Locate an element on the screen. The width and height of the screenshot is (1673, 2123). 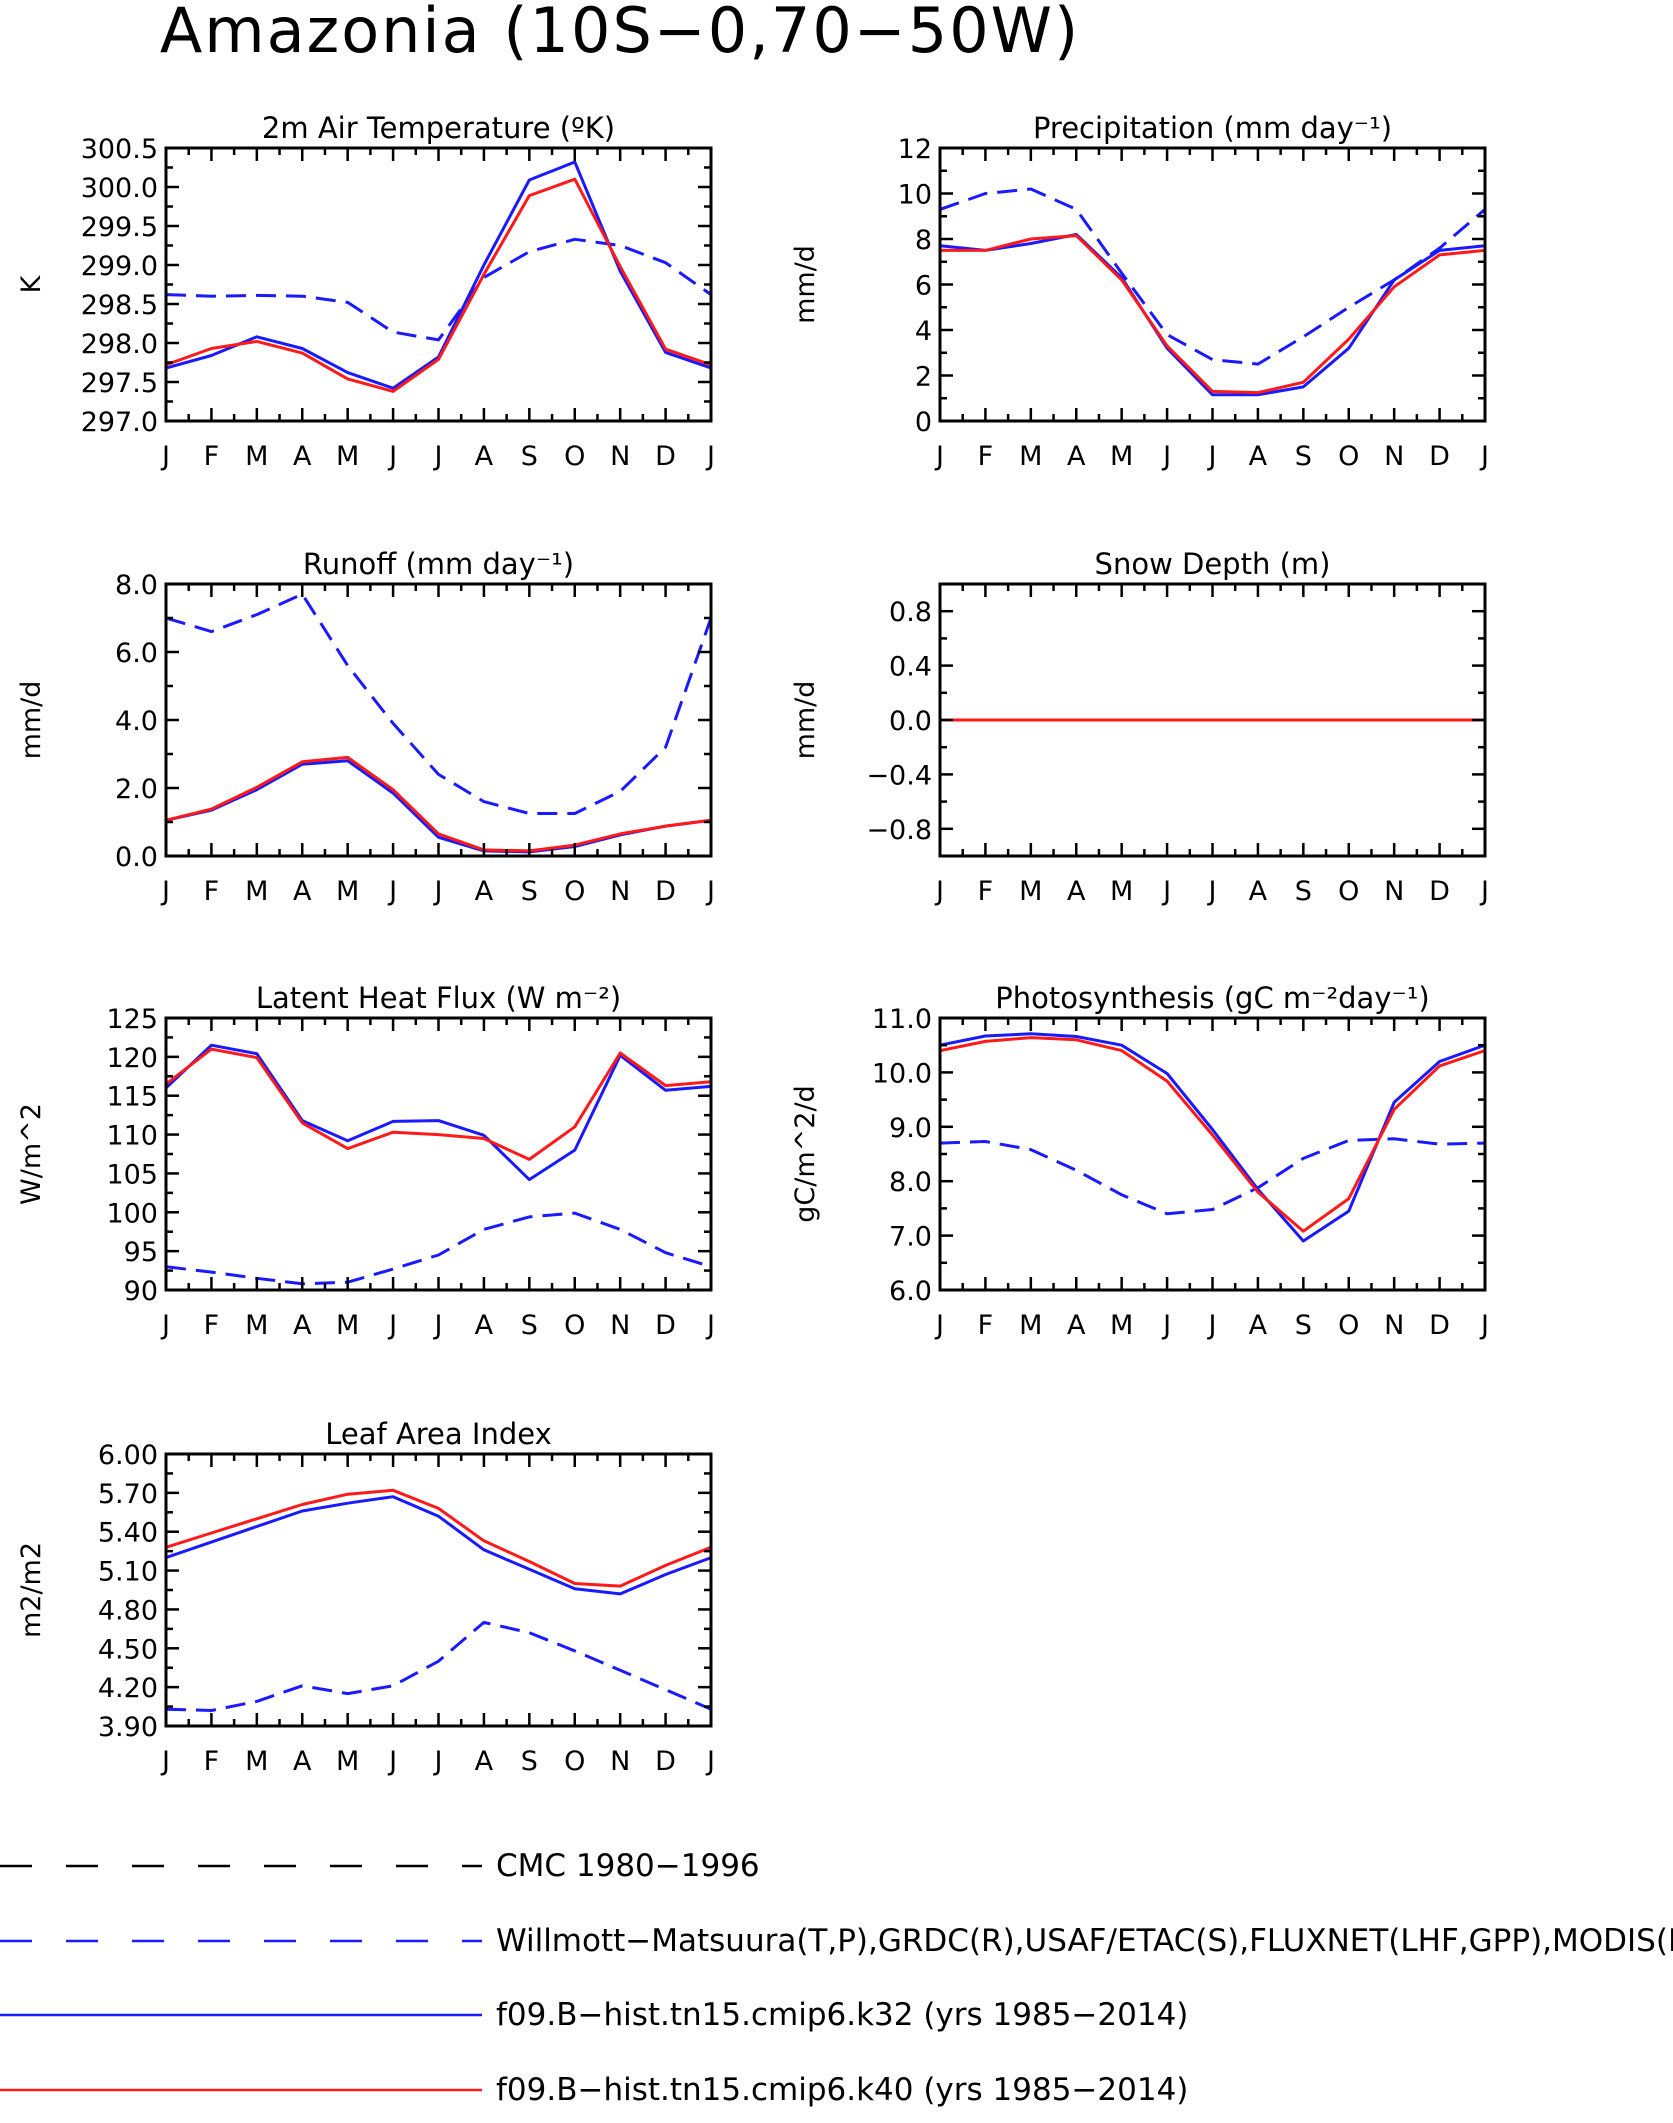
y-tick-label: 6 is located at coordinates (923, 286).